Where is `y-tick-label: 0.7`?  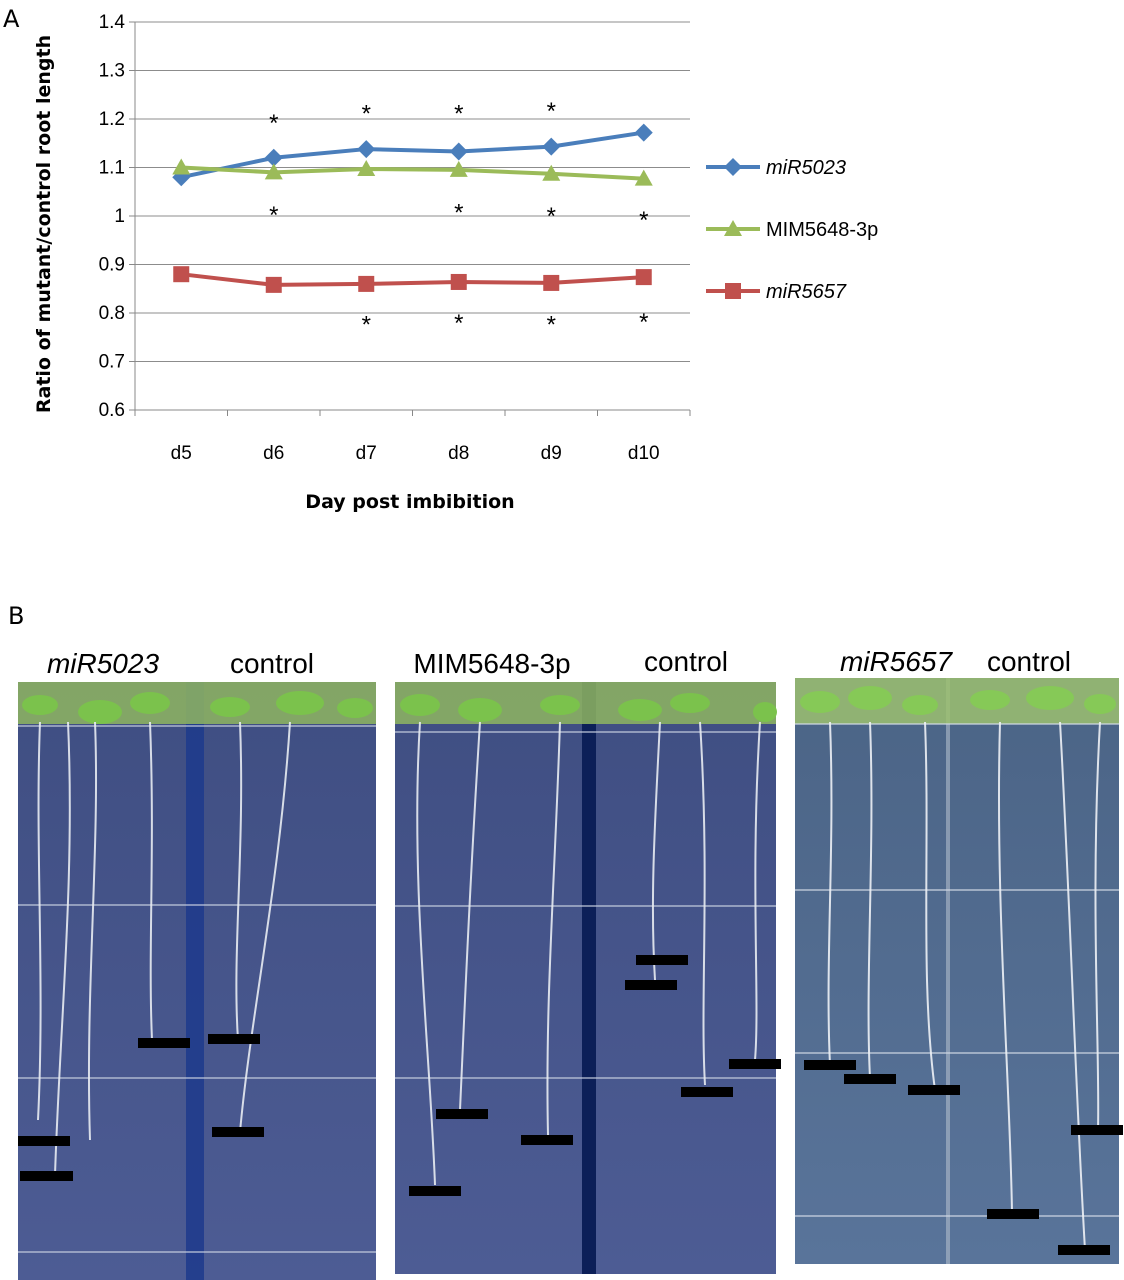 y-tick-label: 0.7 is located at coordinates (112, 362).